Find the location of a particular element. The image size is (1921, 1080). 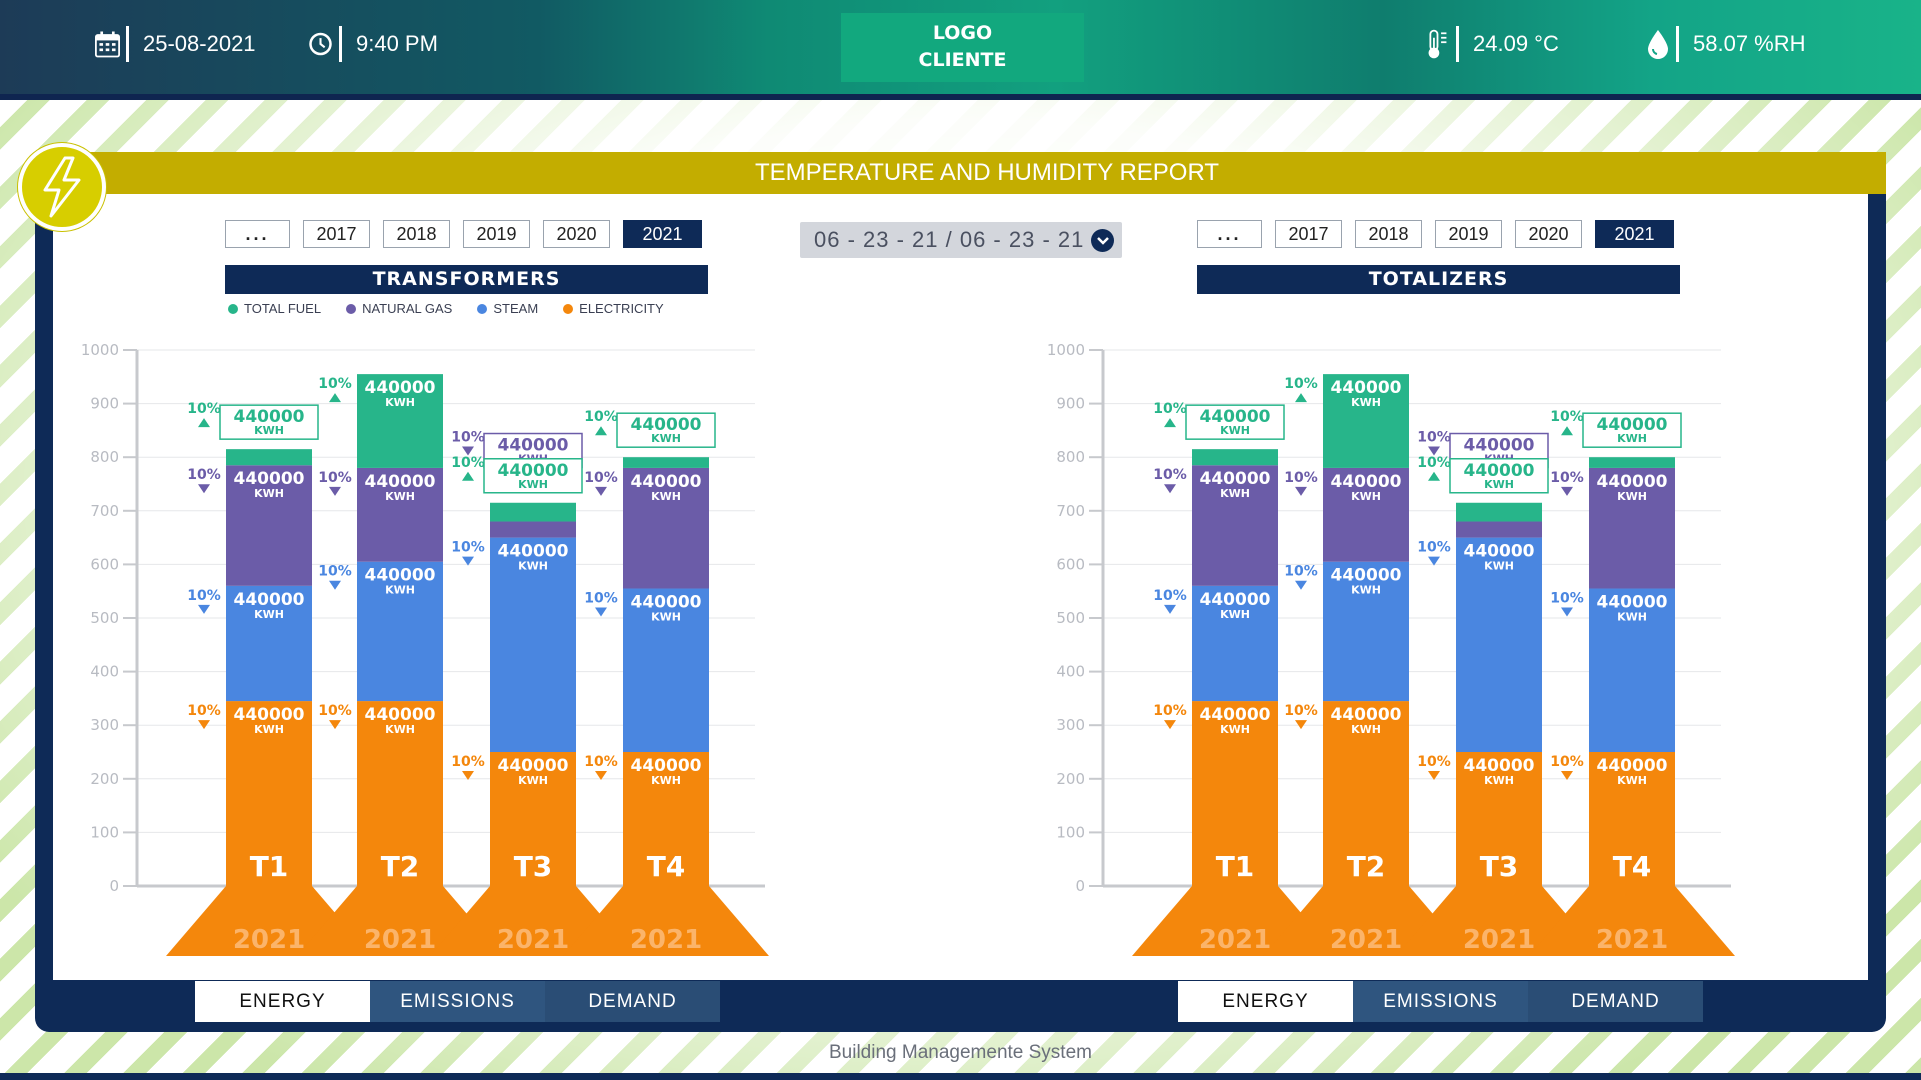

date-range-picker: 06 - 23 - 21 / 06 - 23 - 21 is located at coordinates (961, 240).